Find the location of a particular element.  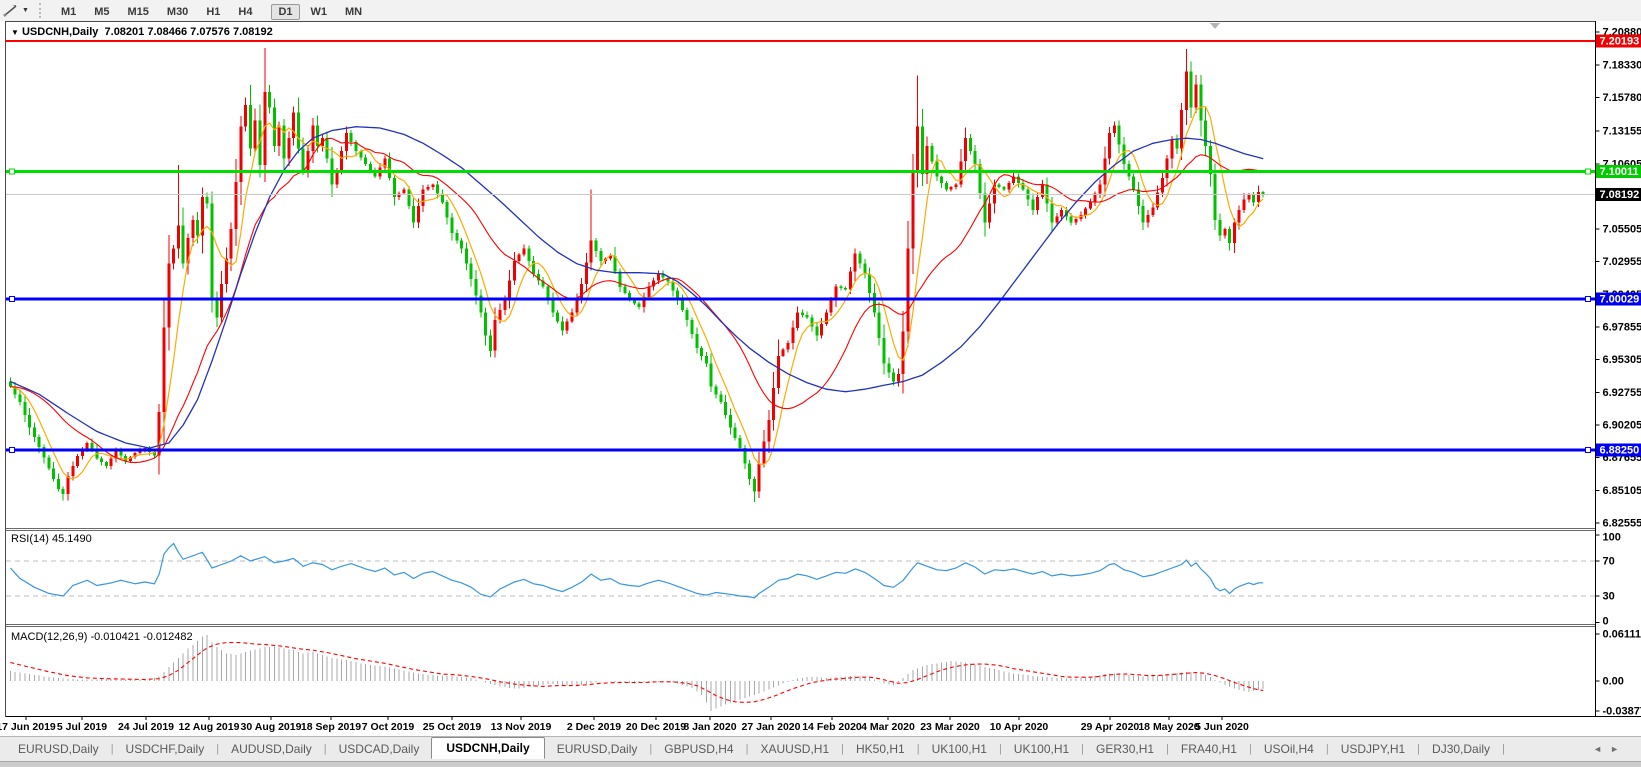

chart-tab-usoil-h4: USOil,H4 is located at coordinates (1289, 749).